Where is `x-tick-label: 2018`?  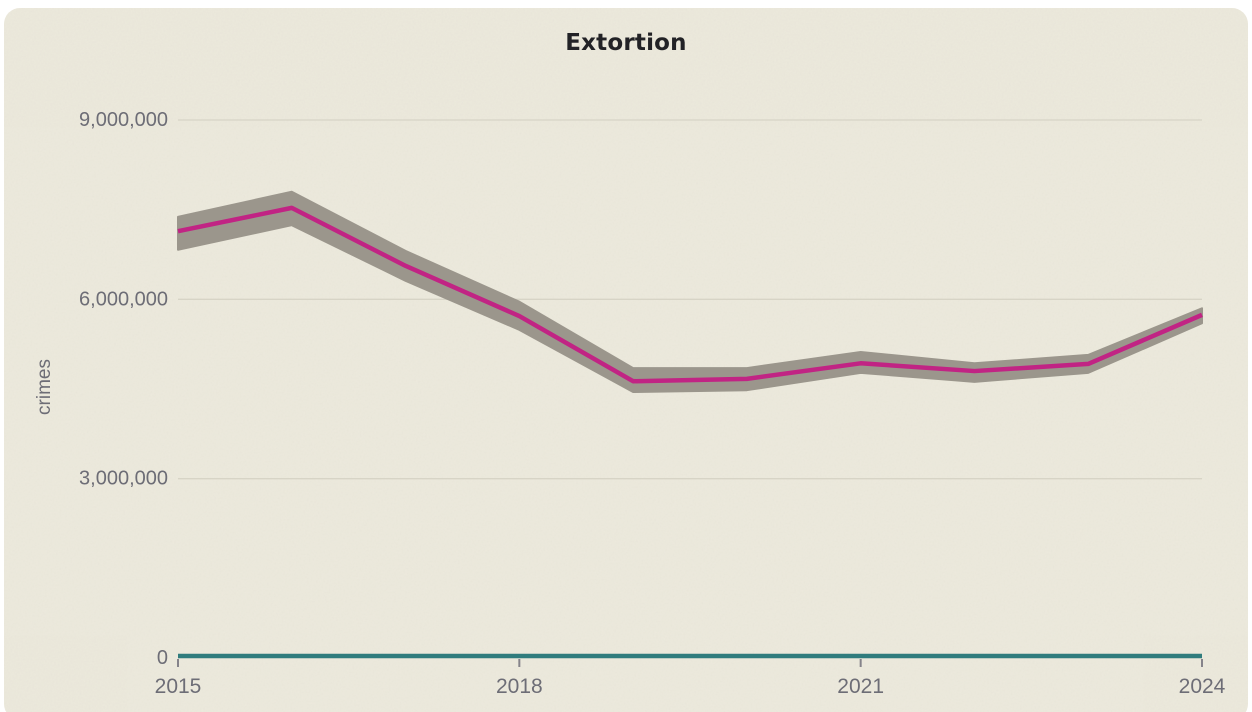 x-tick-label: 2018 is located at coordinates (519, 686).